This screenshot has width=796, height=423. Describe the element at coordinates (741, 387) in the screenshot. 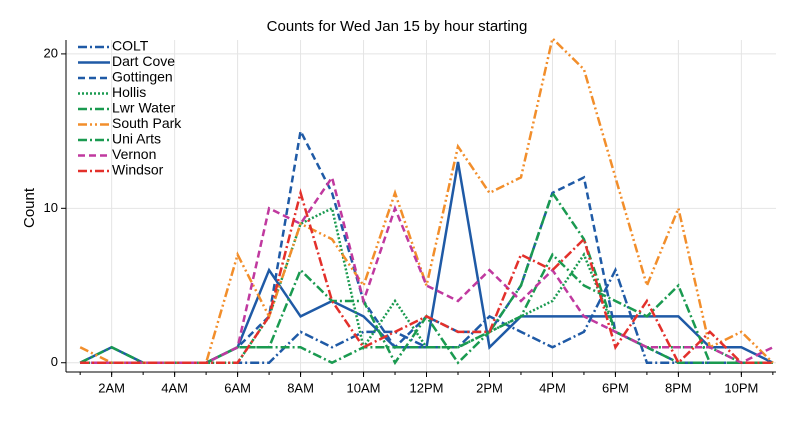

I see `x-tick-label: 10PM` at that location.